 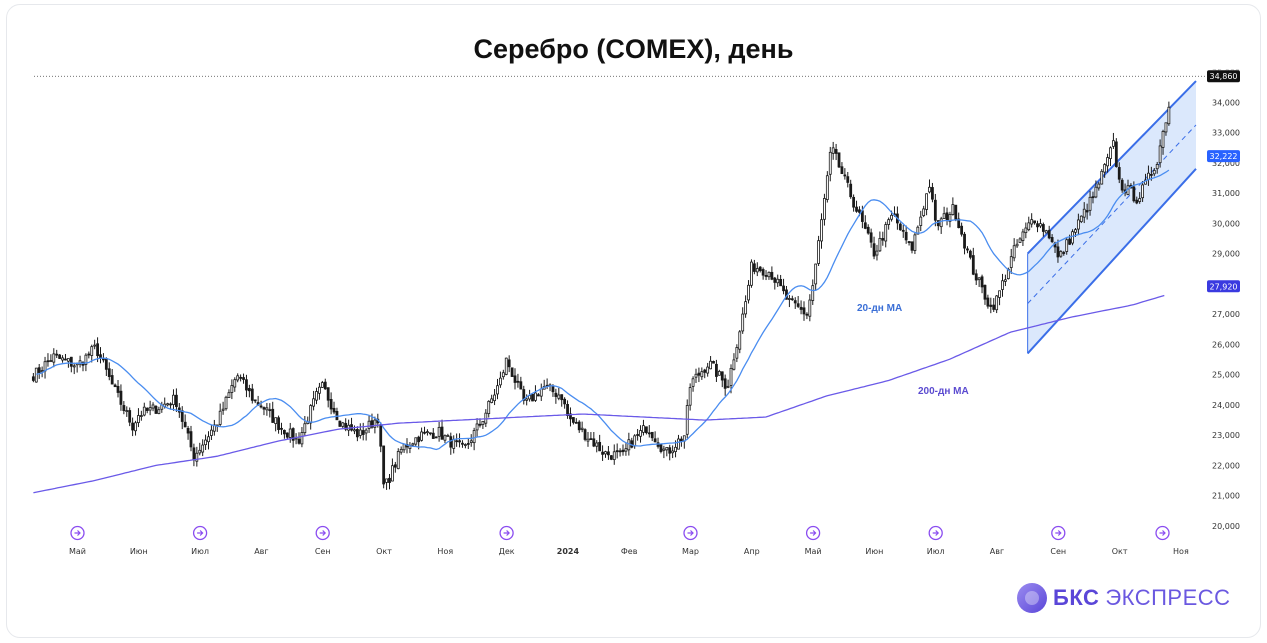 I want to click on x-tick-label: Апр, so click(x=752, y=551).